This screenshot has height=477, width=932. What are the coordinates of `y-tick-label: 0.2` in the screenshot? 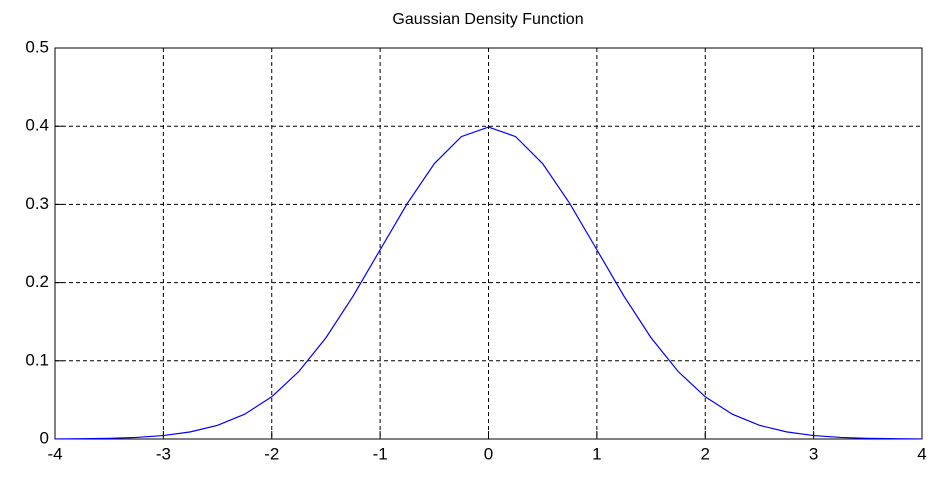 It's located at (37, 281).